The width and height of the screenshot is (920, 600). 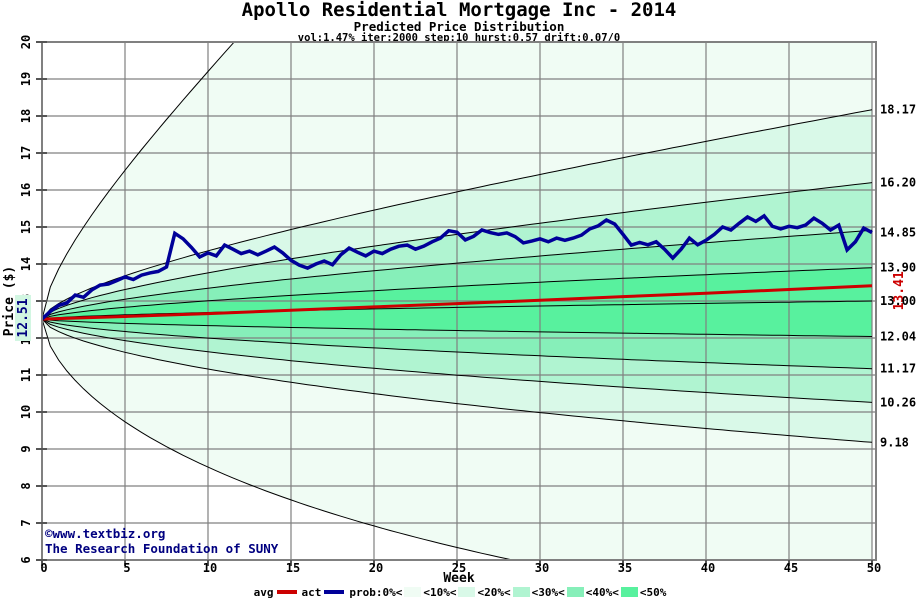 I want to click on legend-label: <20%<, so click(x=494, y=592).